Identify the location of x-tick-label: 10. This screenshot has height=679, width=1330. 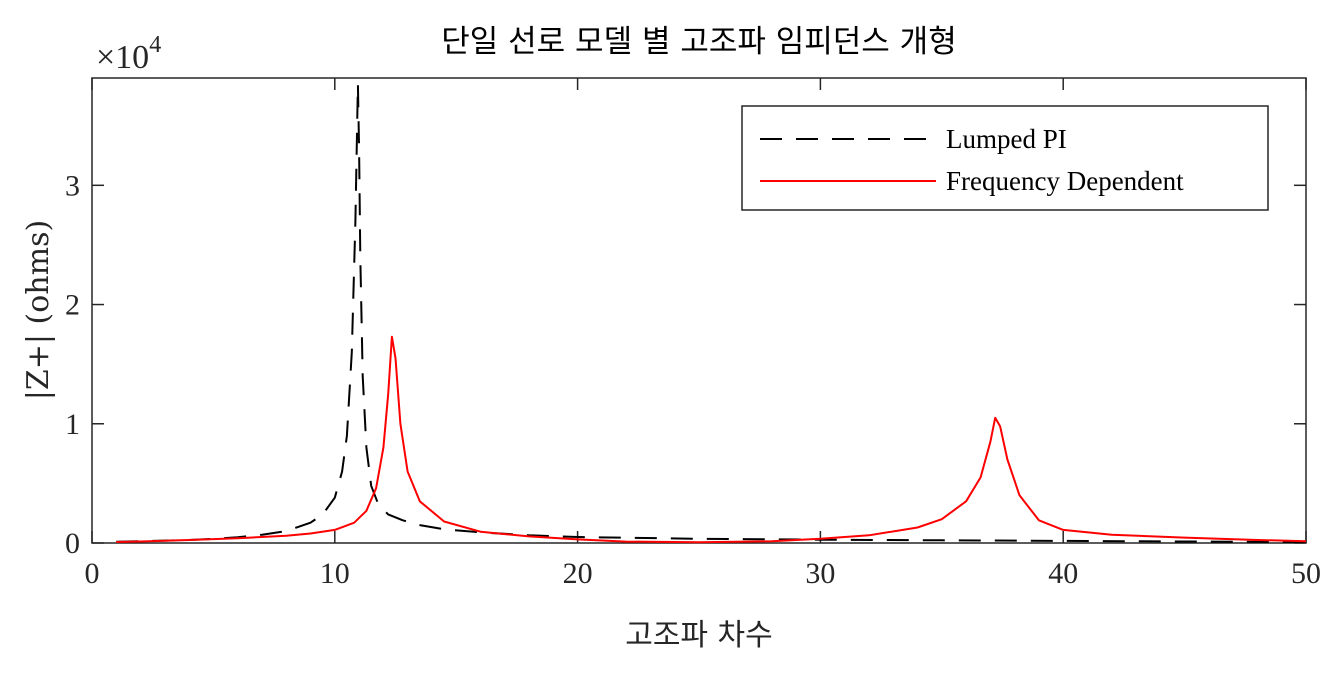
(335, 573).